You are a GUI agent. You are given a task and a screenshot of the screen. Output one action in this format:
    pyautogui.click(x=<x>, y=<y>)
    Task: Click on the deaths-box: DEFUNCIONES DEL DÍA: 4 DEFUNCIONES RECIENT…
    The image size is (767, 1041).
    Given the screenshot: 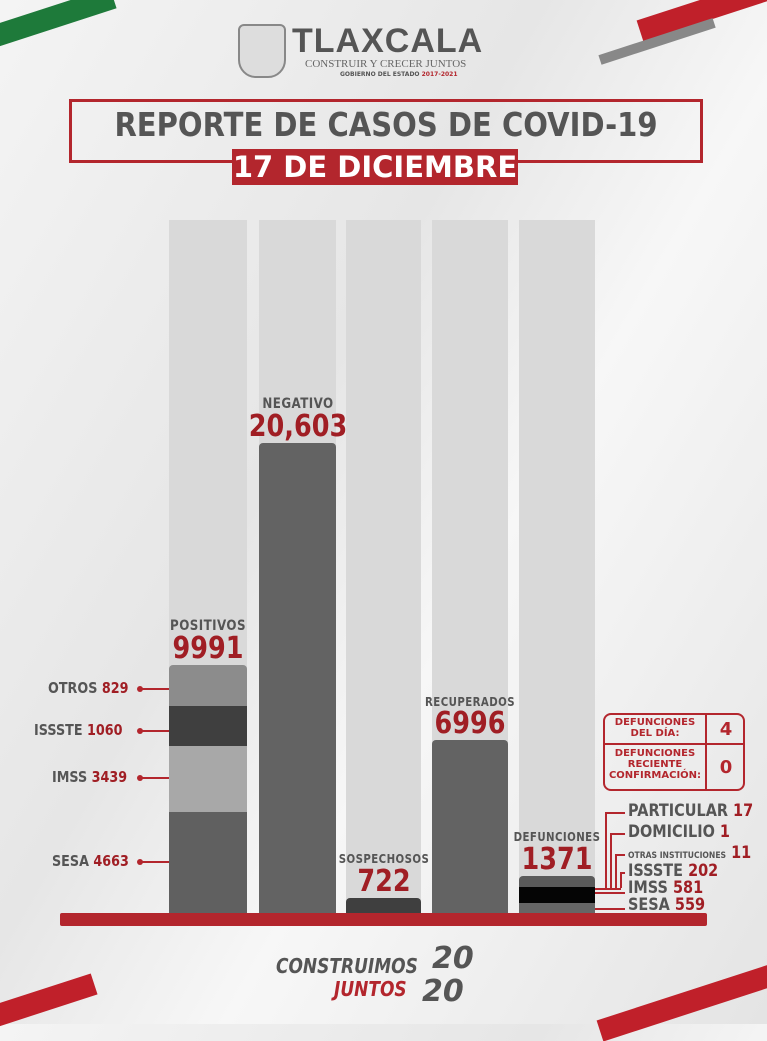 What is the action you would take?
    pyautogui.click(x=674, y=752)
    